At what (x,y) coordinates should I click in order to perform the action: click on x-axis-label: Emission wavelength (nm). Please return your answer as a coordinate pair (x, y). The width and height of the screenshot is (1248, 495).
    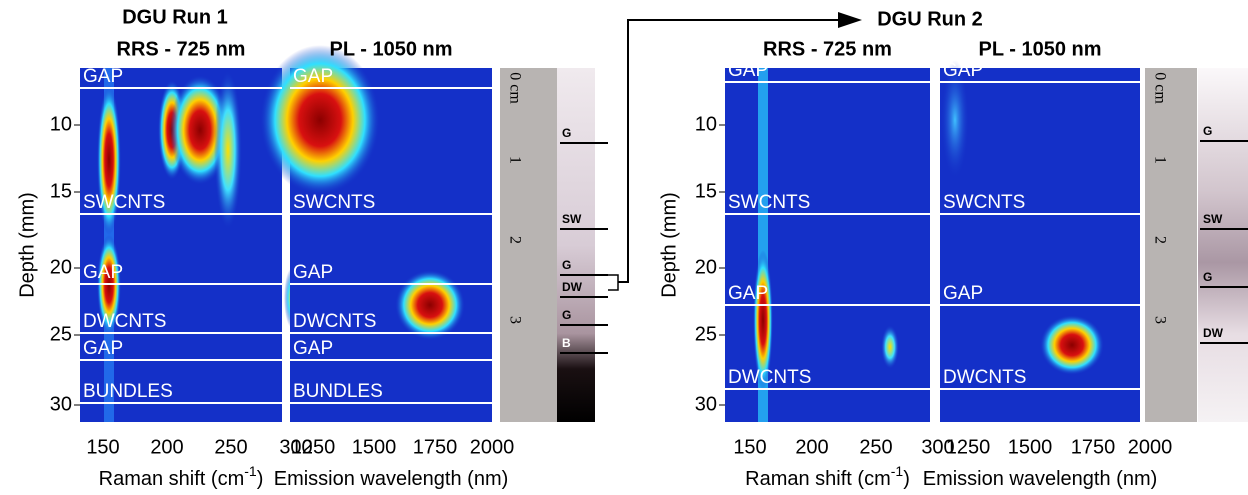
    Looking at the image, I should click on (1040, 479).